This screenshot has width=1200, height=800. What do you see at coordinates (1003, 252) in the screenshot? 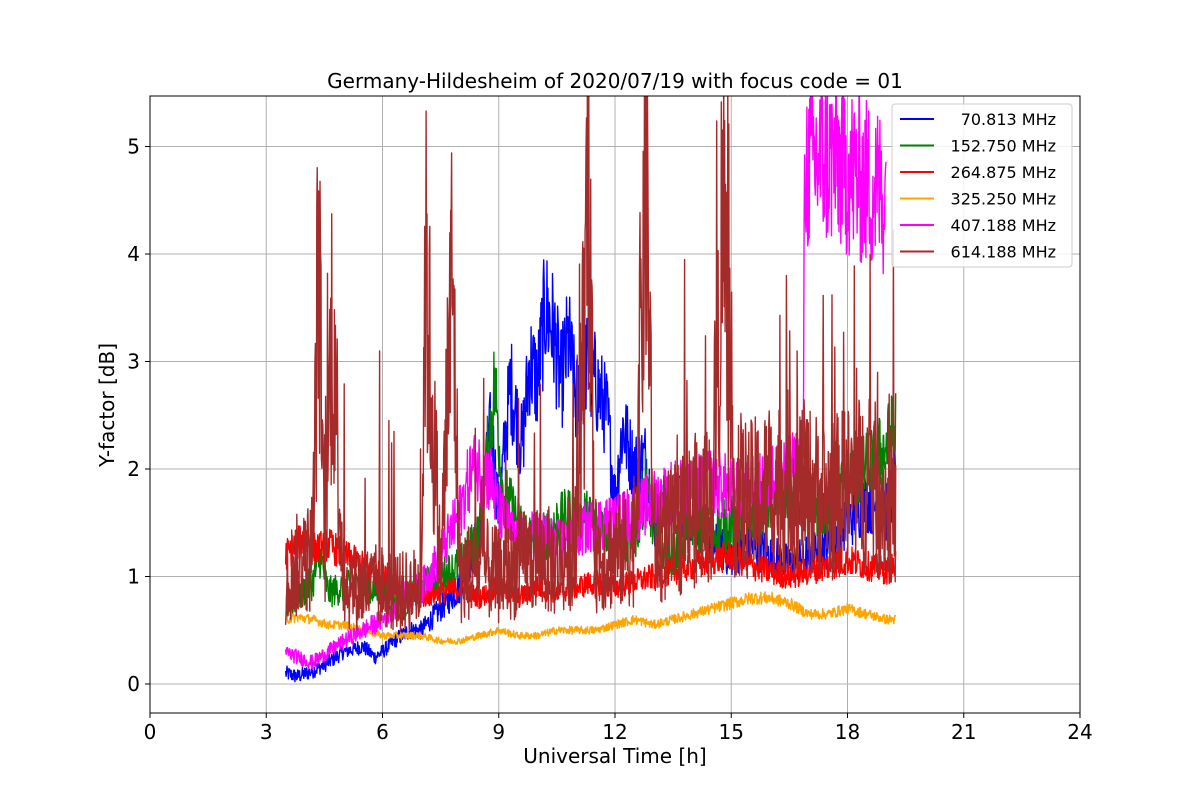
I see `legend-label: 614.188 MHz` at bounding box center [1003, 252].